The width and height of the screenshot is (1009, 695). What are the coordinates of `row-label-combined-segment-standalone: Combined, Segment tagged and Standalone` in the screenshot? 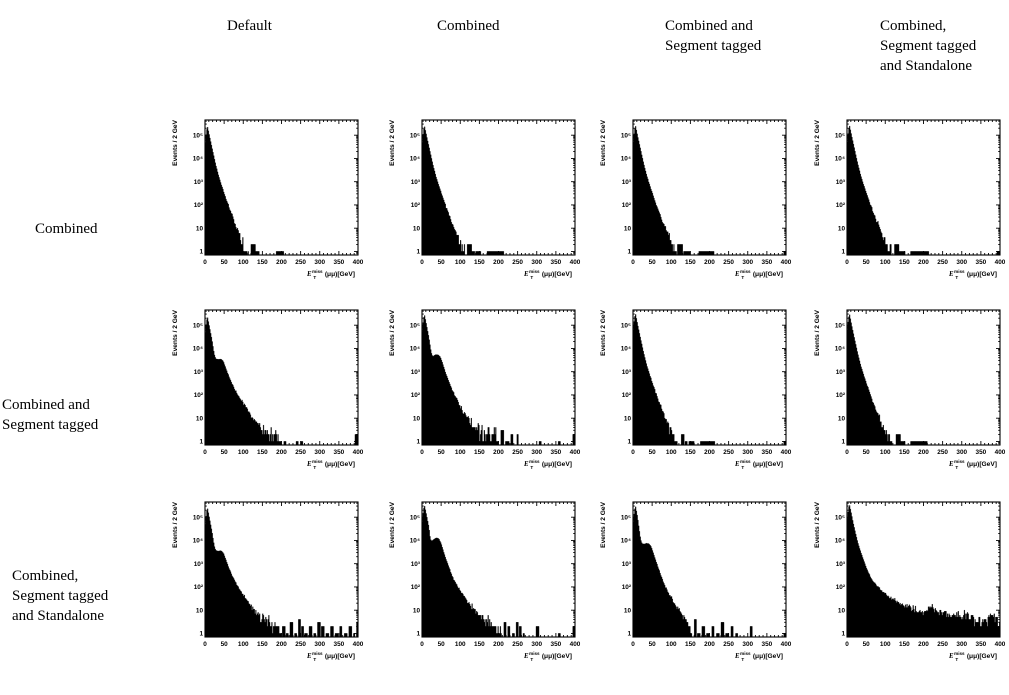 It's located at (60, 596).